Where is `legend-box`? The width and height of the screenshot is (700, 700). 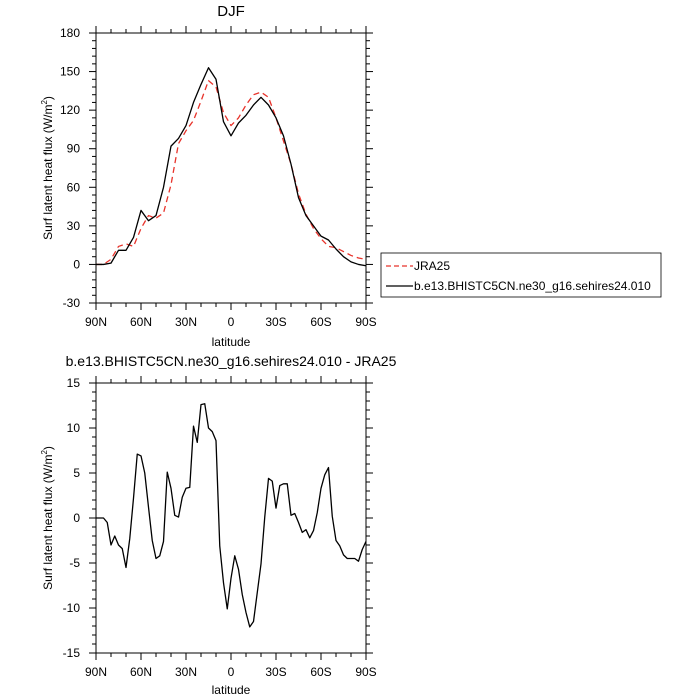 legend-box is located at coordinates (521, 275).